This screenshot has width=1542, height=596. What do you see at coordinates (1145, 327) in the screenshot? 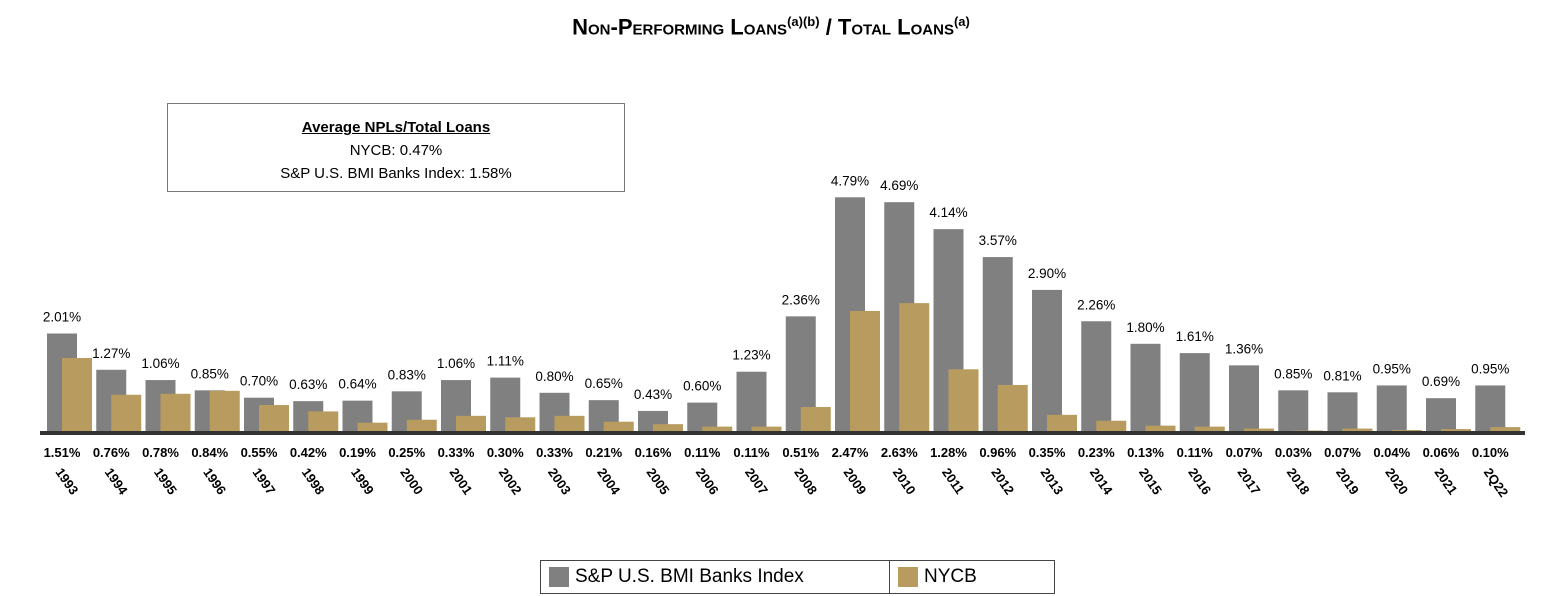
I see `value-label-bmi: 1.80%` at bounding box center [1145, 327].